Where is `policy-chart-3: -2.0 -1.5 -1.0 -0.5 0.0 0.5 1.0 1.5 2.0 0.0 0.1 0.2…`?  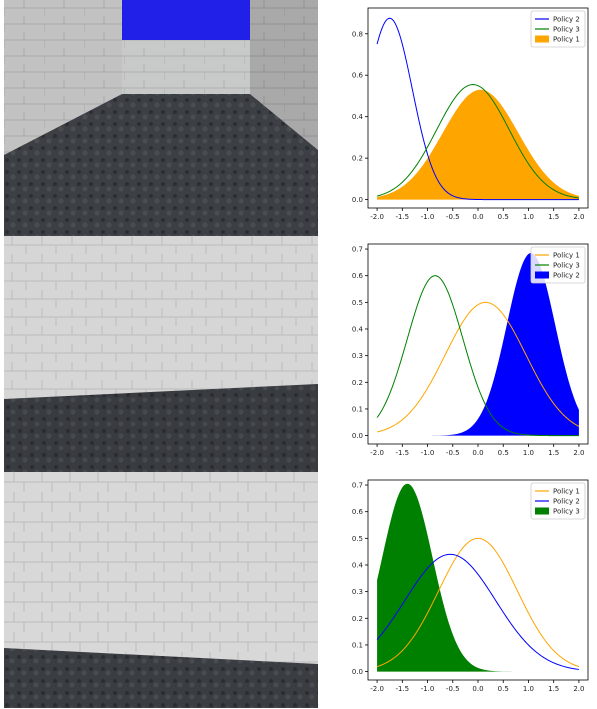 policy-chart-3: -2.0 -1.5 -1.0 -0.5 0.0 0.5 1.0 1.5 2.0 0.0 0.1 0.2… is located at coordinates (463, 590).